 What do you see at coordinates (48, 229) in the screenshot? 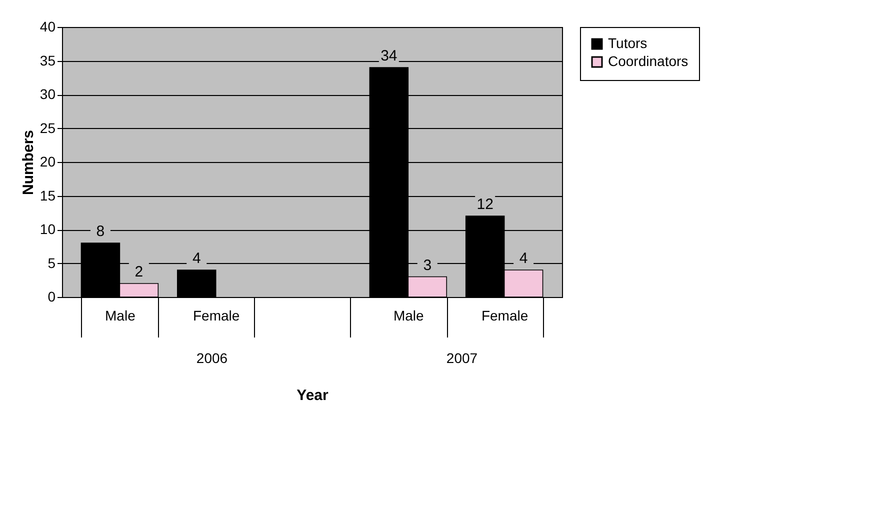
I see `y-tick-label: 10` at bounding box center [48, 229].